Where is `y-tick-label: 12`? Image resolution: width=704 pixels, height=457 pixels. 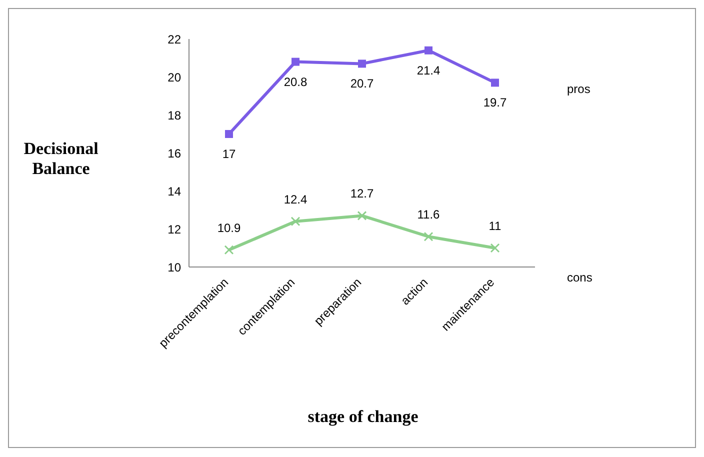 y-tick-label: 12 is located at coordinates (175, 229).